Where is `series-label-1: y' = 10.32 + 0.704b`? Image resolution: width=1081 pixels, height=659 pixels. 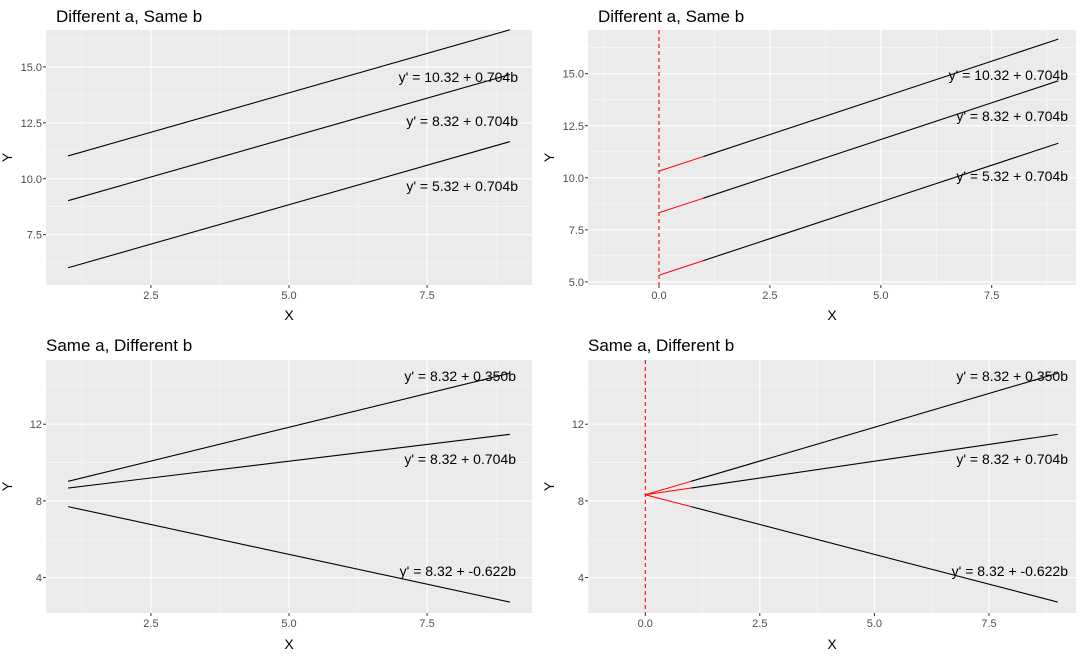 series-label-1: y' = 10.32 + 0.704b is located at coordinates (1009, 75).